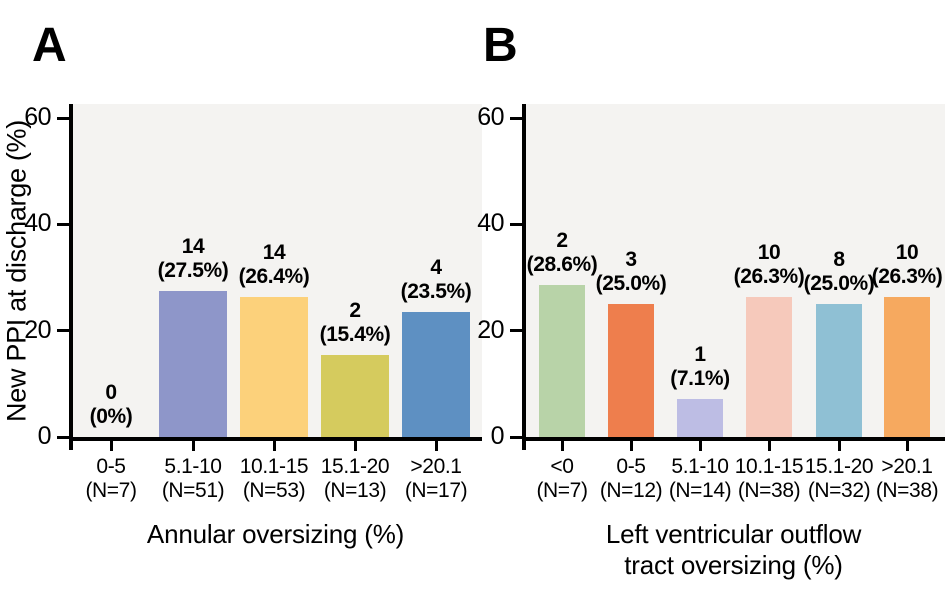 The width and height of the screenshot is (945, 609). Describe the element at coordinates (839, 259) in the screenshot. I see `panel-b-bar-count-label: 8` at that location.